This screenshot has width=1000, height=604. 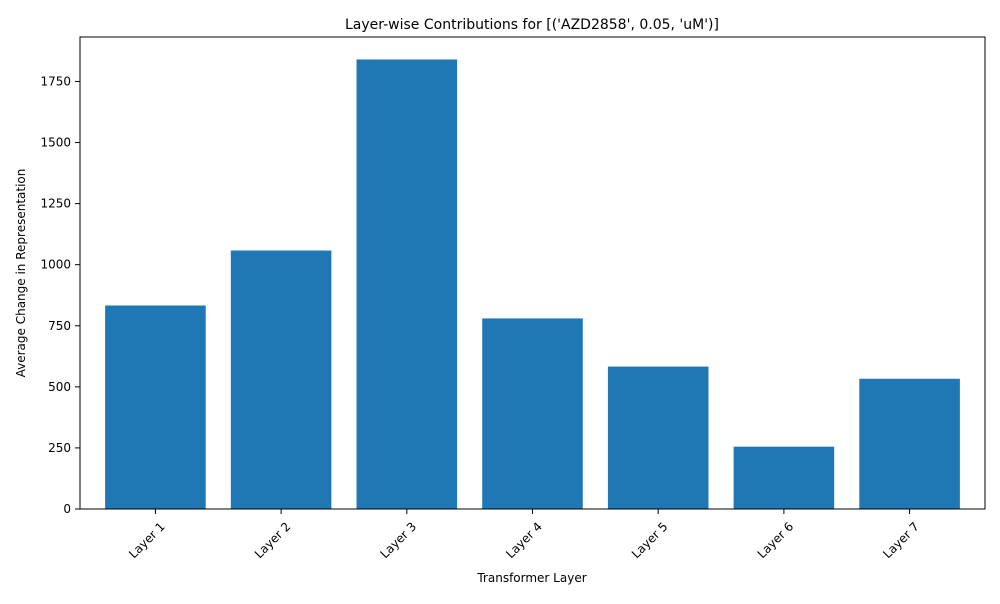 I want to click on y-axis: 0 250 500 750 1000 1250 1500 1750, so click(x=60, y=295).